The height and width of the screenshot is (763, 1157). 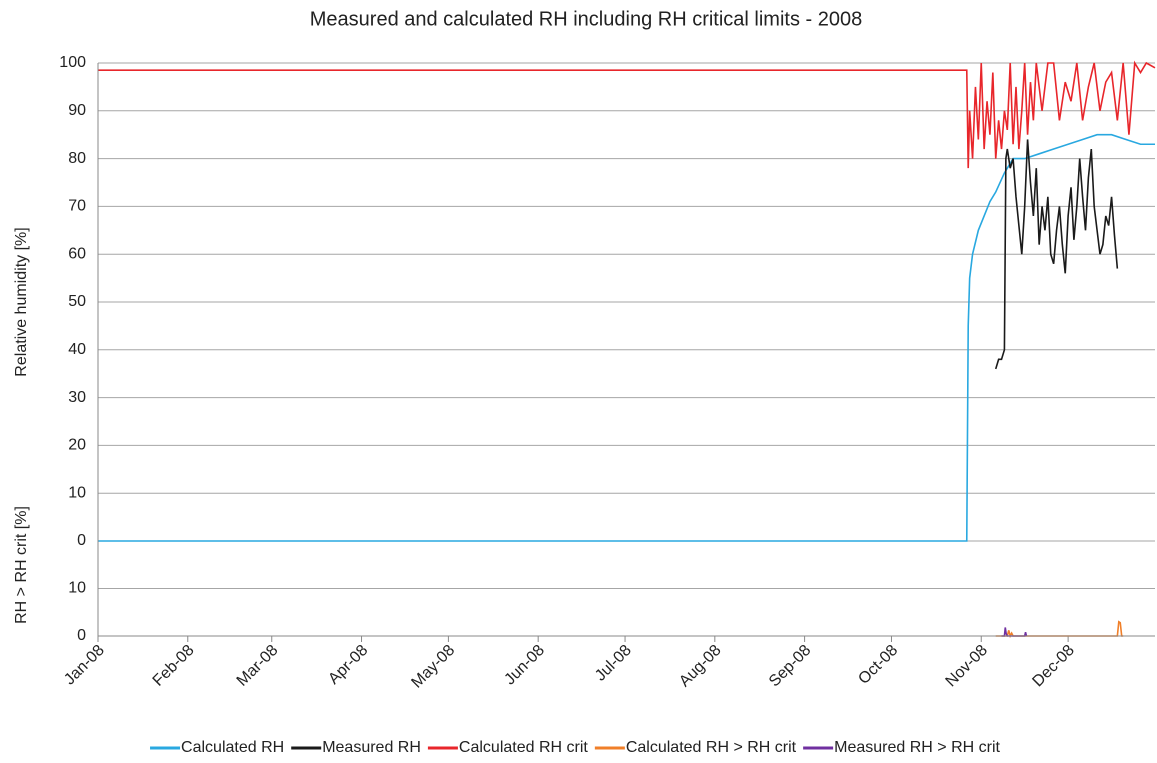 I want to click on legend-label: Measured RH > RH crit, so click(x=917, y=747).